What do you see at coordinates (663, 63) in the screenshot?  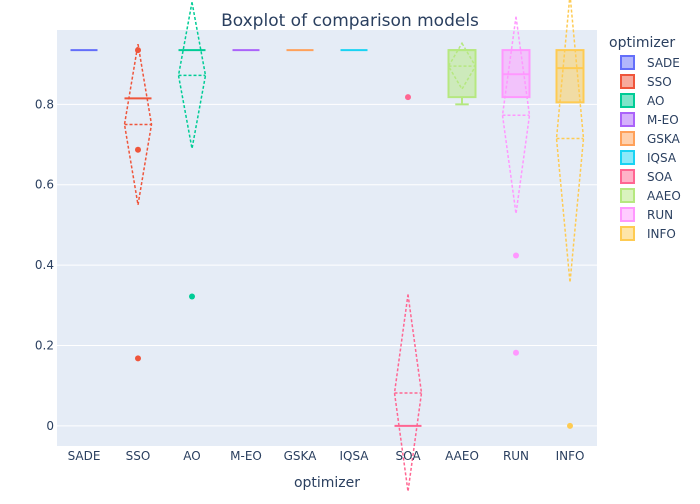 I see `legend-label: SADE` at bounding box center [663, 63].